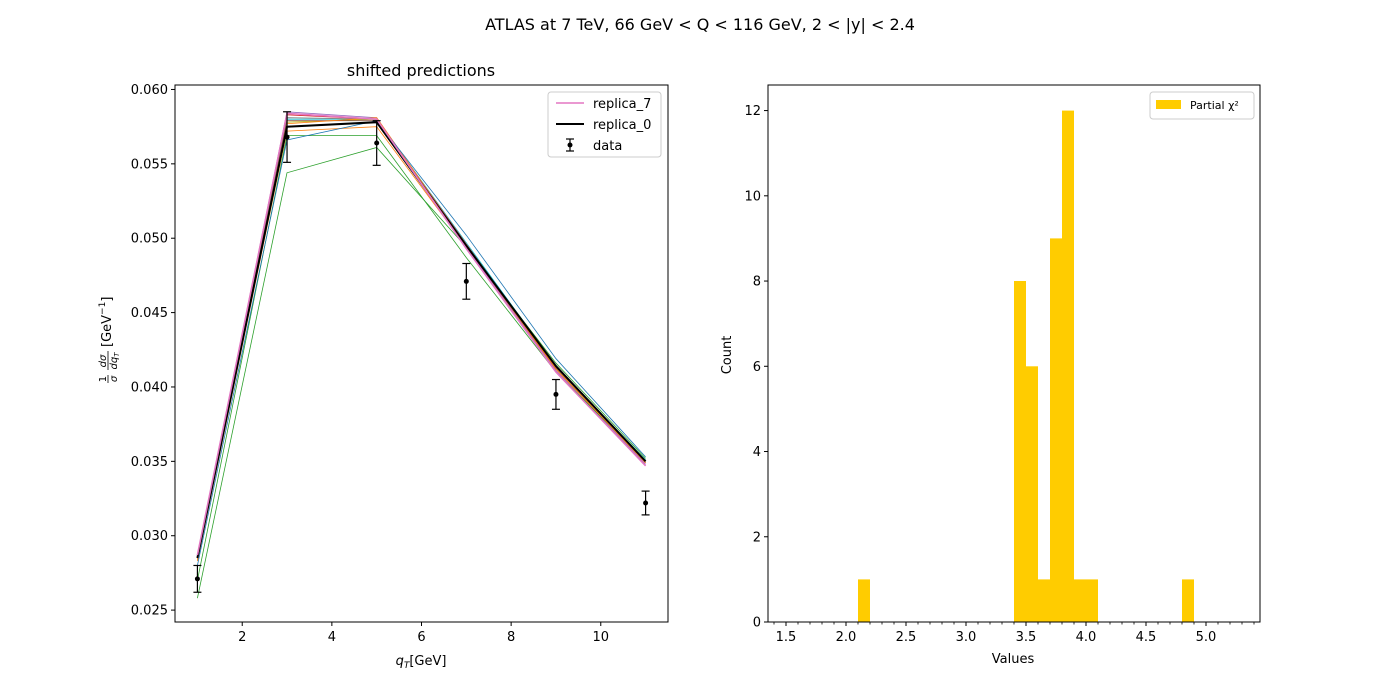  Describe the element at coordinates (622, 104) in the screenshot. I see `legend-label-replica-7: replica_7` at that location.